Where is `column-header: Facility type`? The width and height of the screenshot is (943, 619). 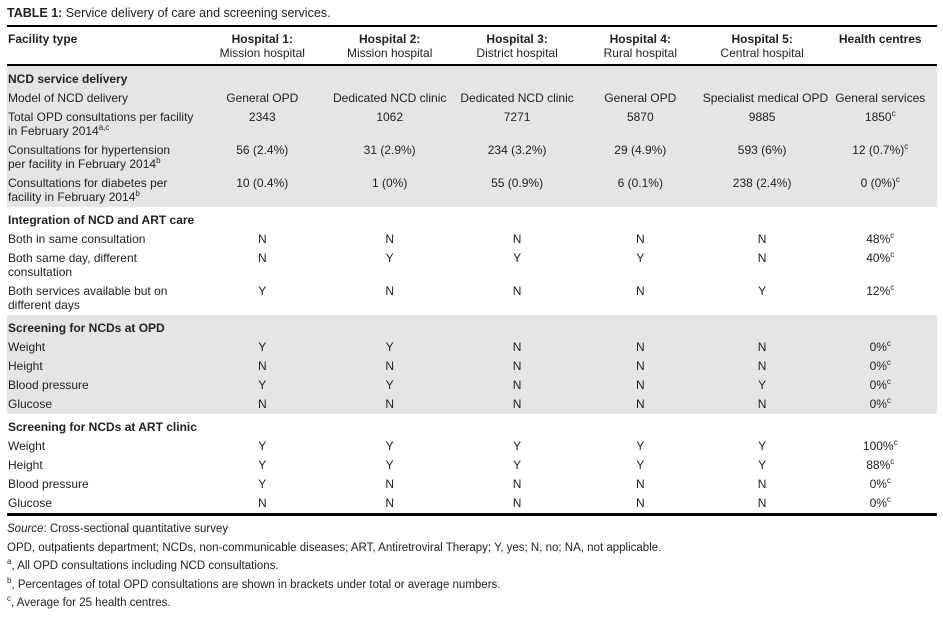 column-header: Facility type is located at coordinates (103, 46).